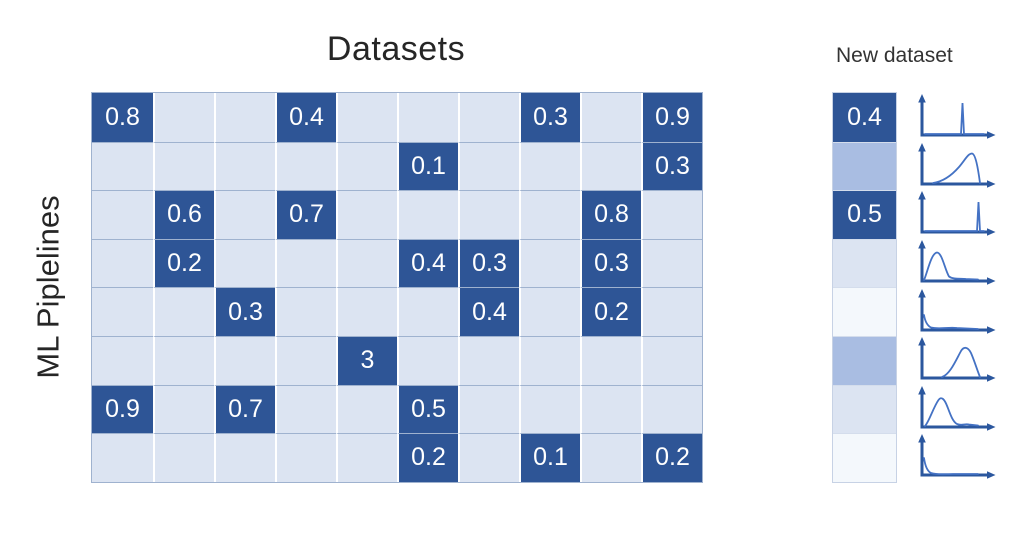 The height and width of the screenshot is (555, 1024). What do you see at coordinates (957, 311) in the screenshot?
I see `distribution-decay-long-tail-icon` at bounding box center [957, 311].